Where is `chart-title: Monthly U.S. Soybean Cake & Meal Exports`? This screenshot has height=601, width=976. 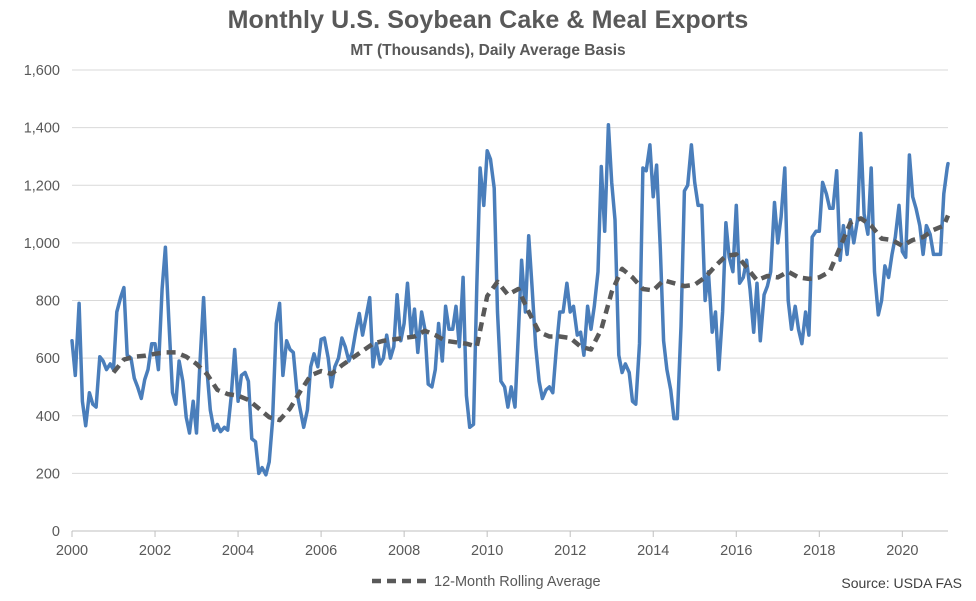
chart-title: Monthly U.S. Soybean Cake & Meal Exports is located at coordinates (488, 20).